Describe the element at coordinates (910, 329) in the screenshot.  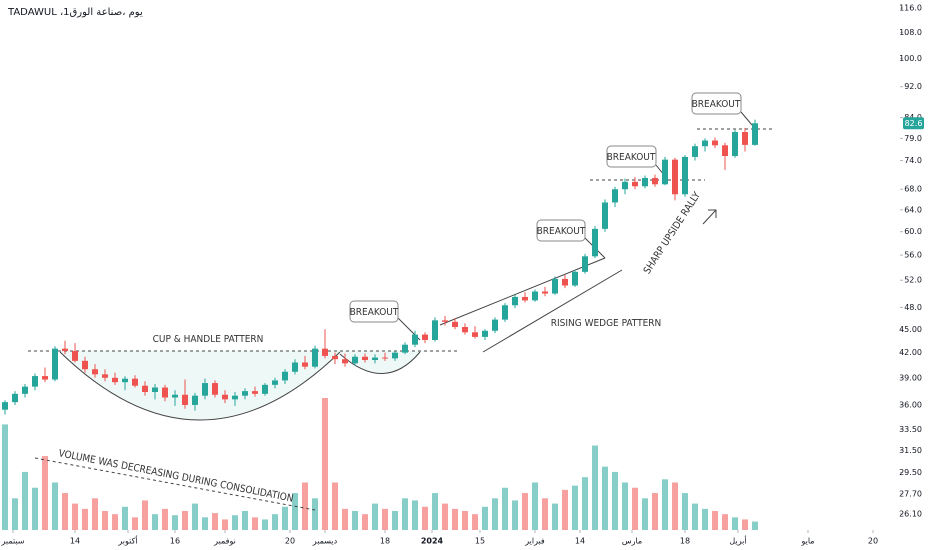
I see `y-tick-label: 45.00` at that location.